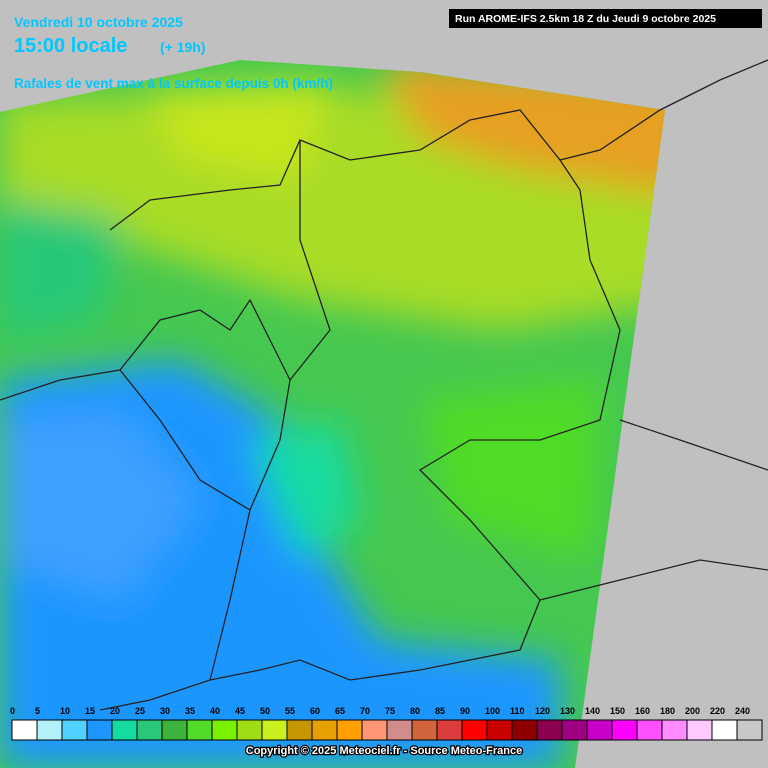  Describe the element at coordinates (240, 711) in the screenshot. I see `legend-label: 45` at that location.